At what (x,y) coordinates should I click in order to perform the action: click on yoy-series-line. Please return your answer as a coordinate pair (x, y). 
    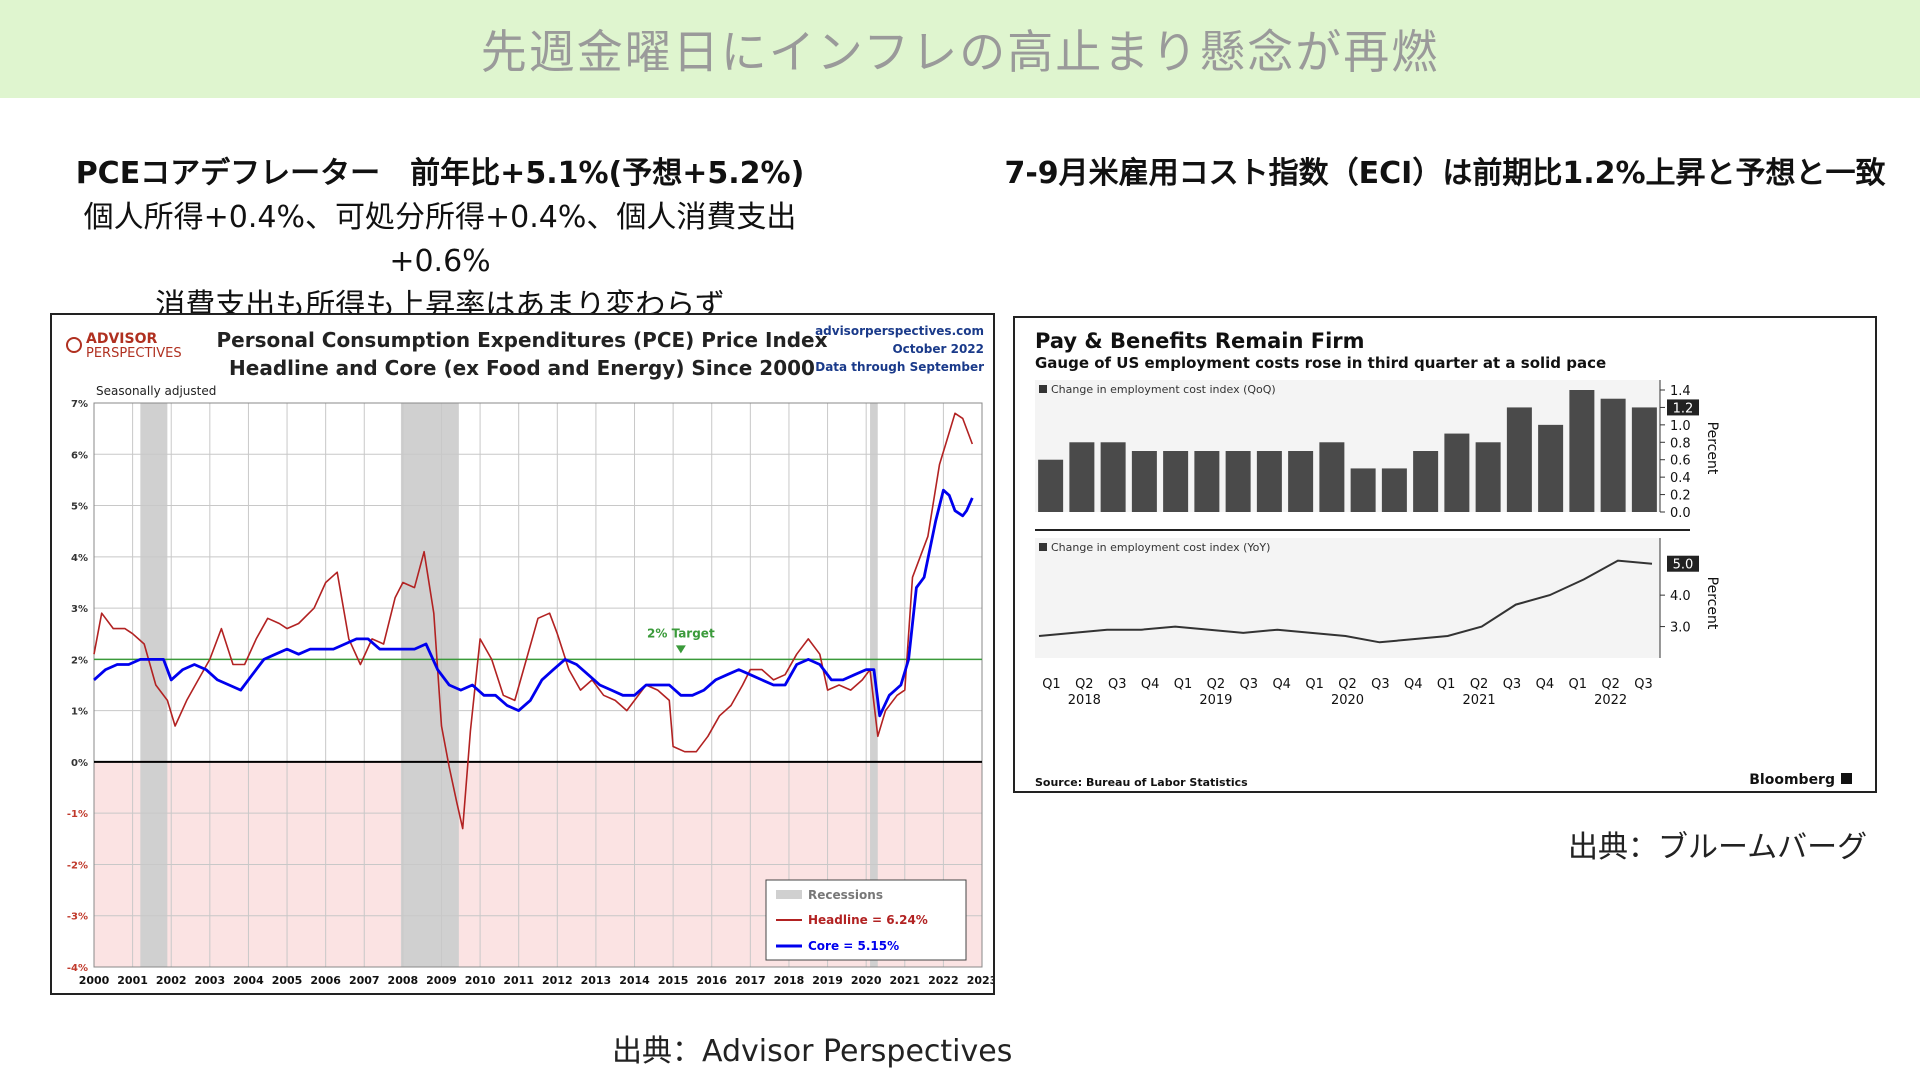
    Looking at the image, I should click on (1345, 601).